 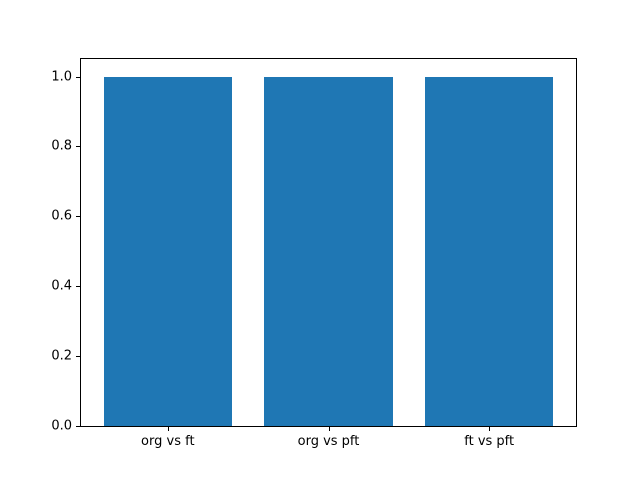 What do you see at coordinates (489, 251) in the screenshot?
I see `bar-ft-vs-pft` at bounding box center [489, 251].